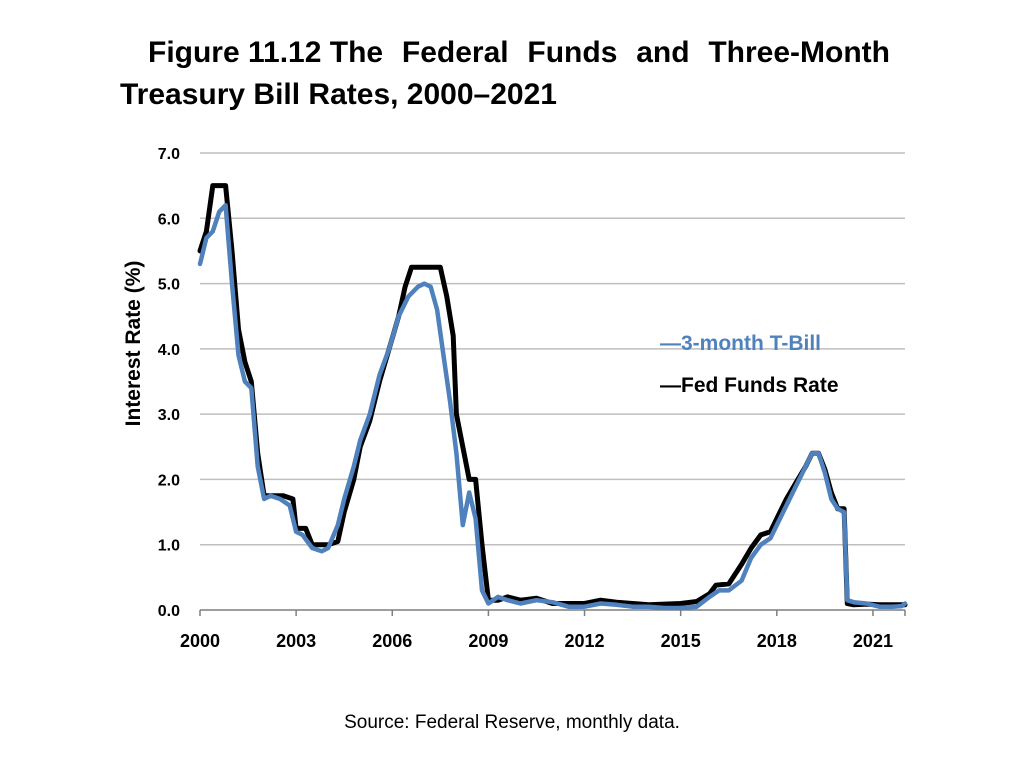  Describe the element at coordinates (169, 611) in the screenshot. I see `y-tick-label: 0.0` at that location.